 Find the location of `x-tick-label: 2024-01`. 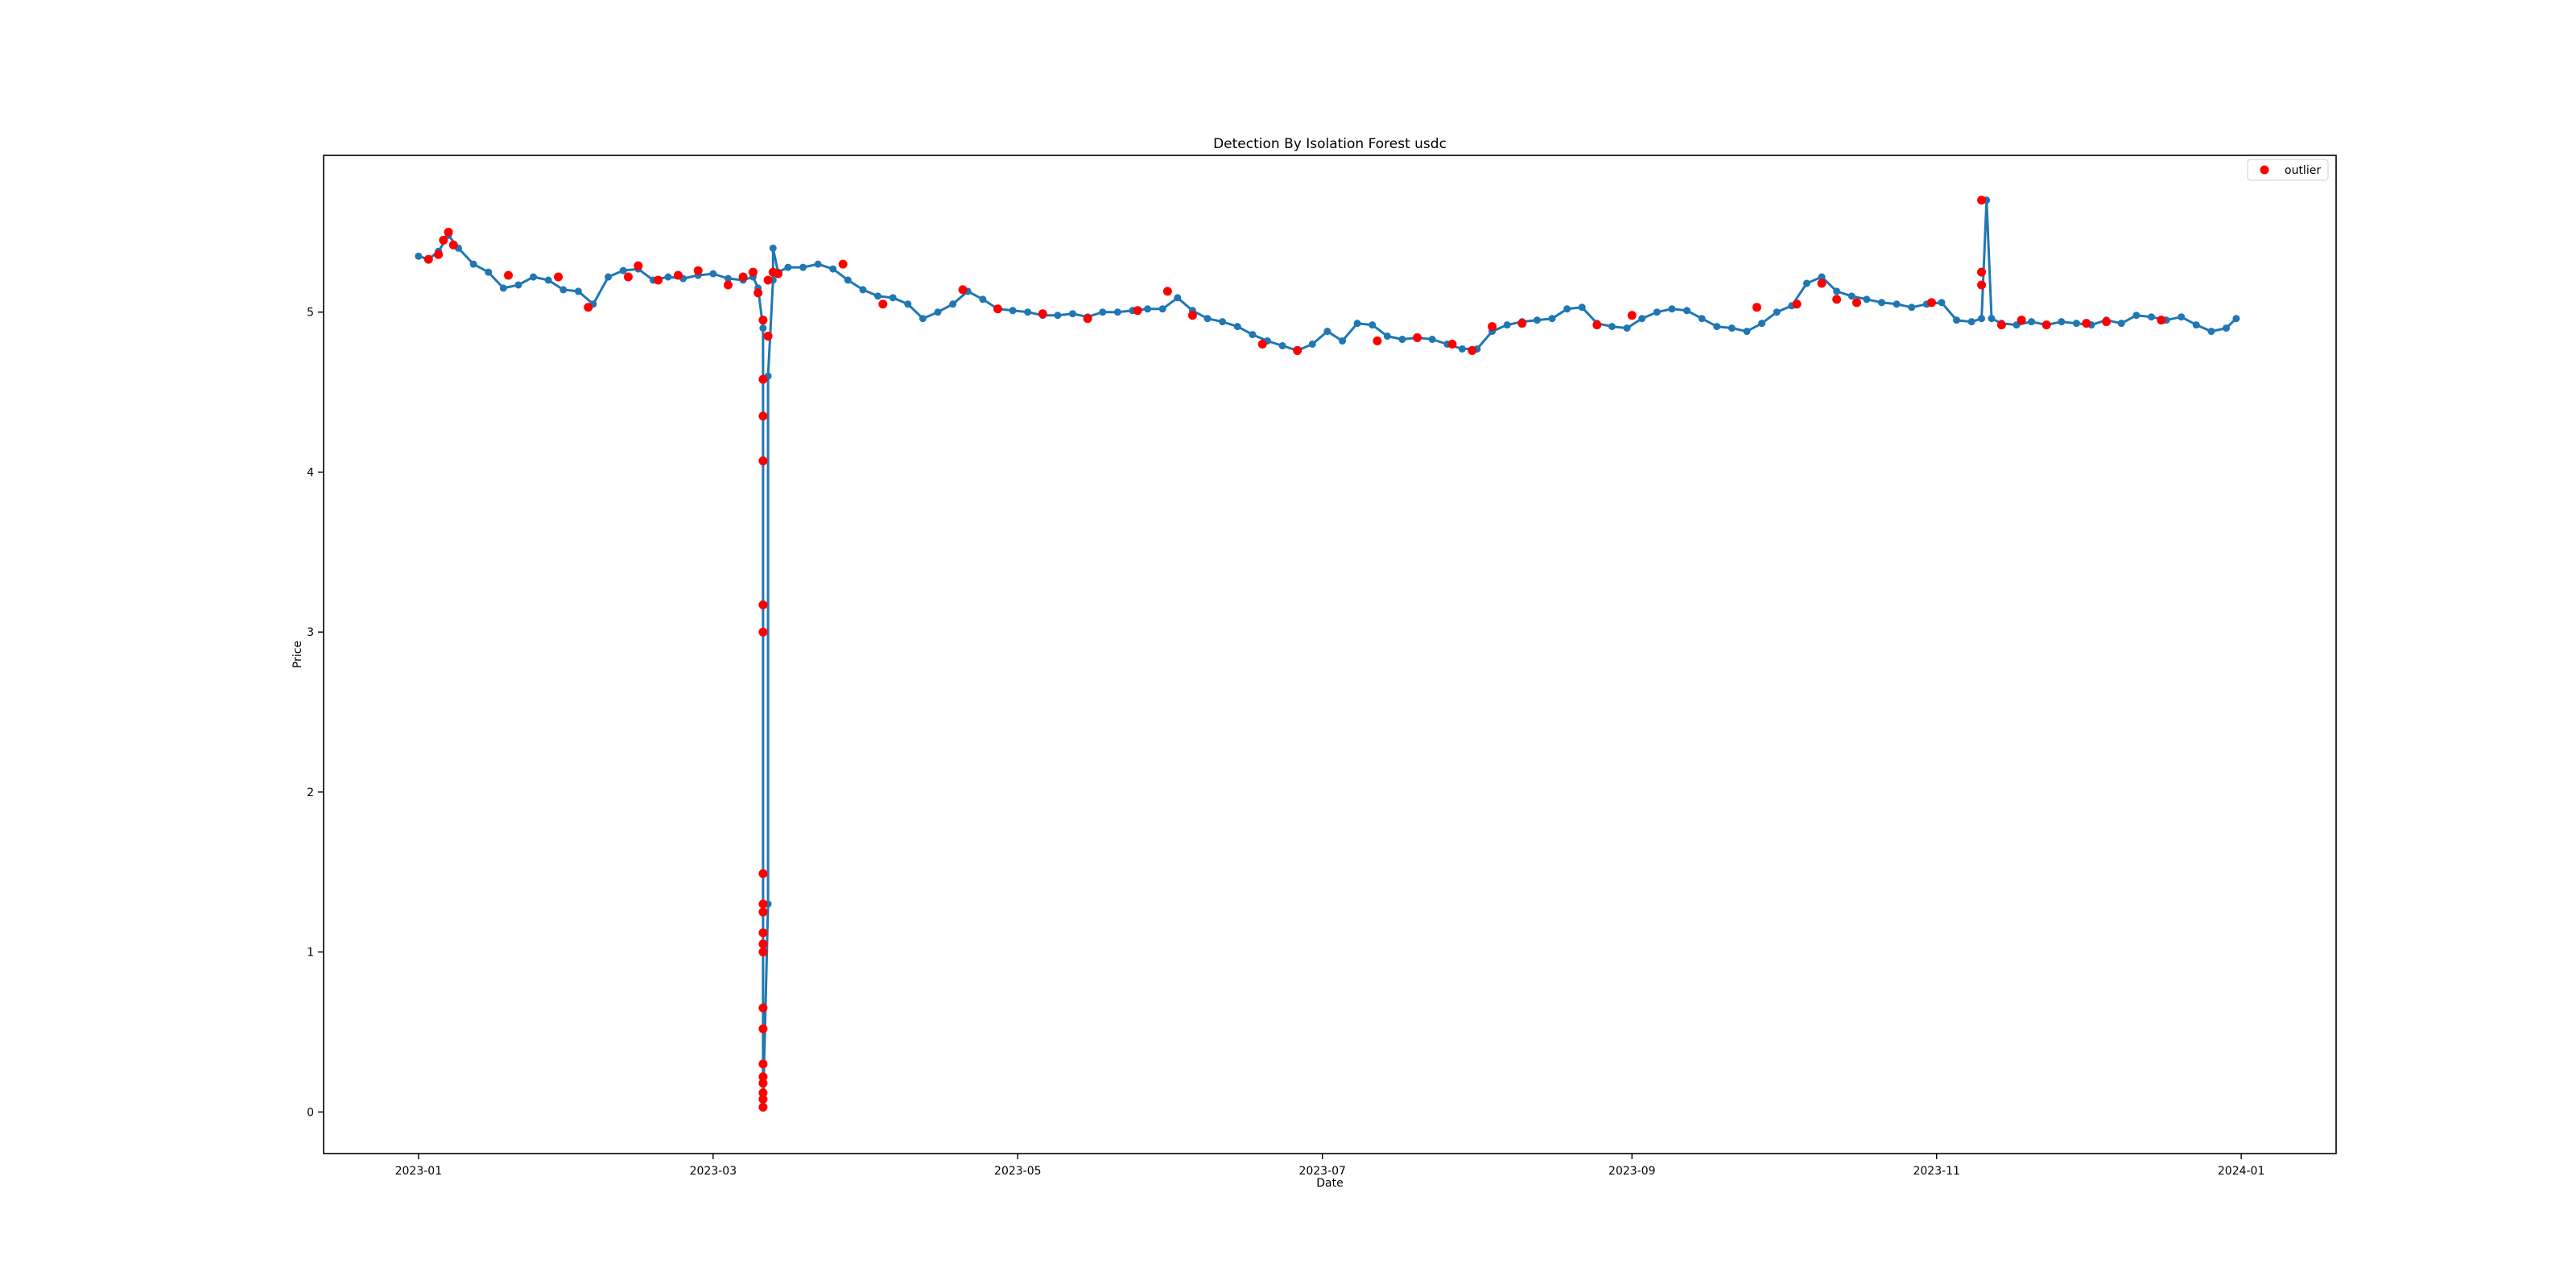

x-tick-label: 2024-01 is located at coordinates (2241, 1171).